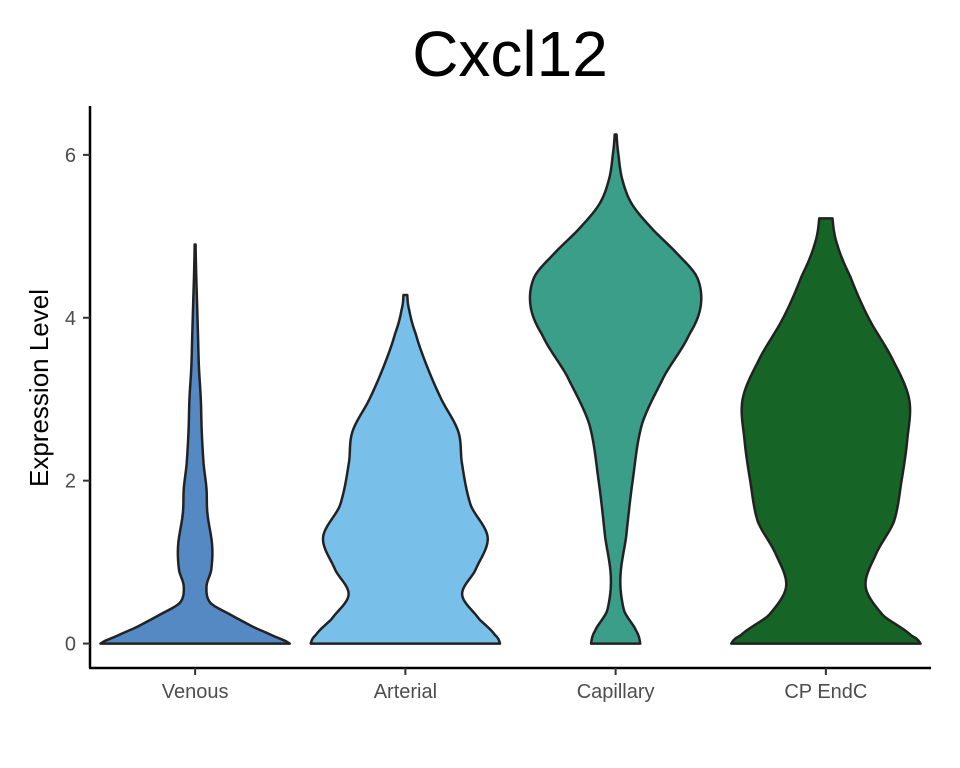  Describe the element at coordinates (514, 685) in the screenshot. I see `x-ticks: Venous Arterial Capillary CP EndC` at that location.